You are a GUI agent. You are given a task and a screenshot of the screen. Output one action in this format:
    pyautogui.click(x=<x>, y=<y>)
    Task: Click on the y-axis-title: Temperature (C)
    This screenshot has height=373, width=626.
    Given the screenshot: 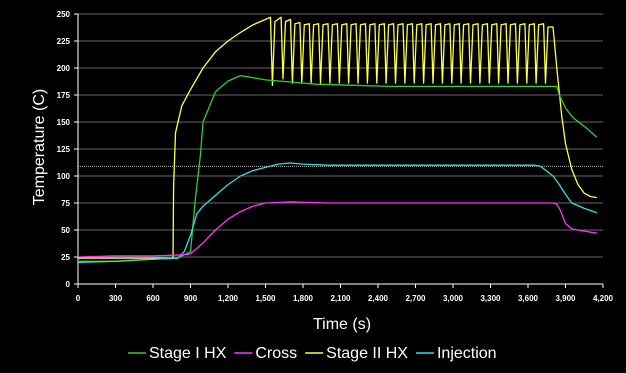 What is the action you would take?
    pyautogui.click(x=39, y=147)
    